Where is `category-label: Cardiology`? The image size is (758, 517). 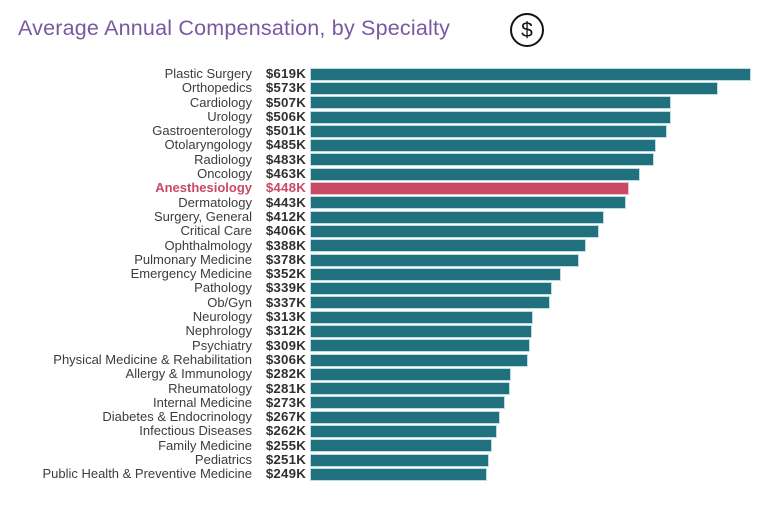
category-label: Cardiology is located at coordinates (220, 102).